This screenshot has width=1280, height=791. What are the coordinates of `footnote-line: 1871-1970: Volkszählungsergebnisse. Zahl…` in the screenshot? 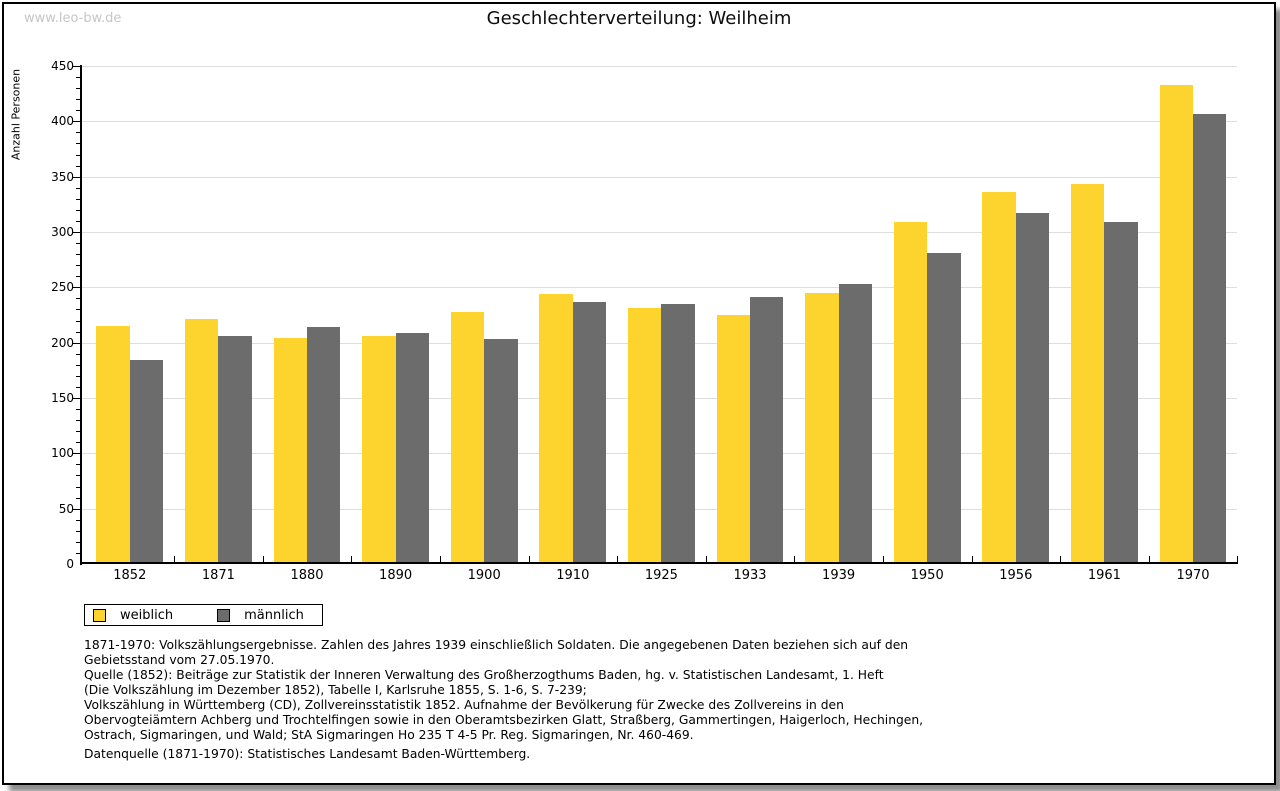 It's located at (496, 645).